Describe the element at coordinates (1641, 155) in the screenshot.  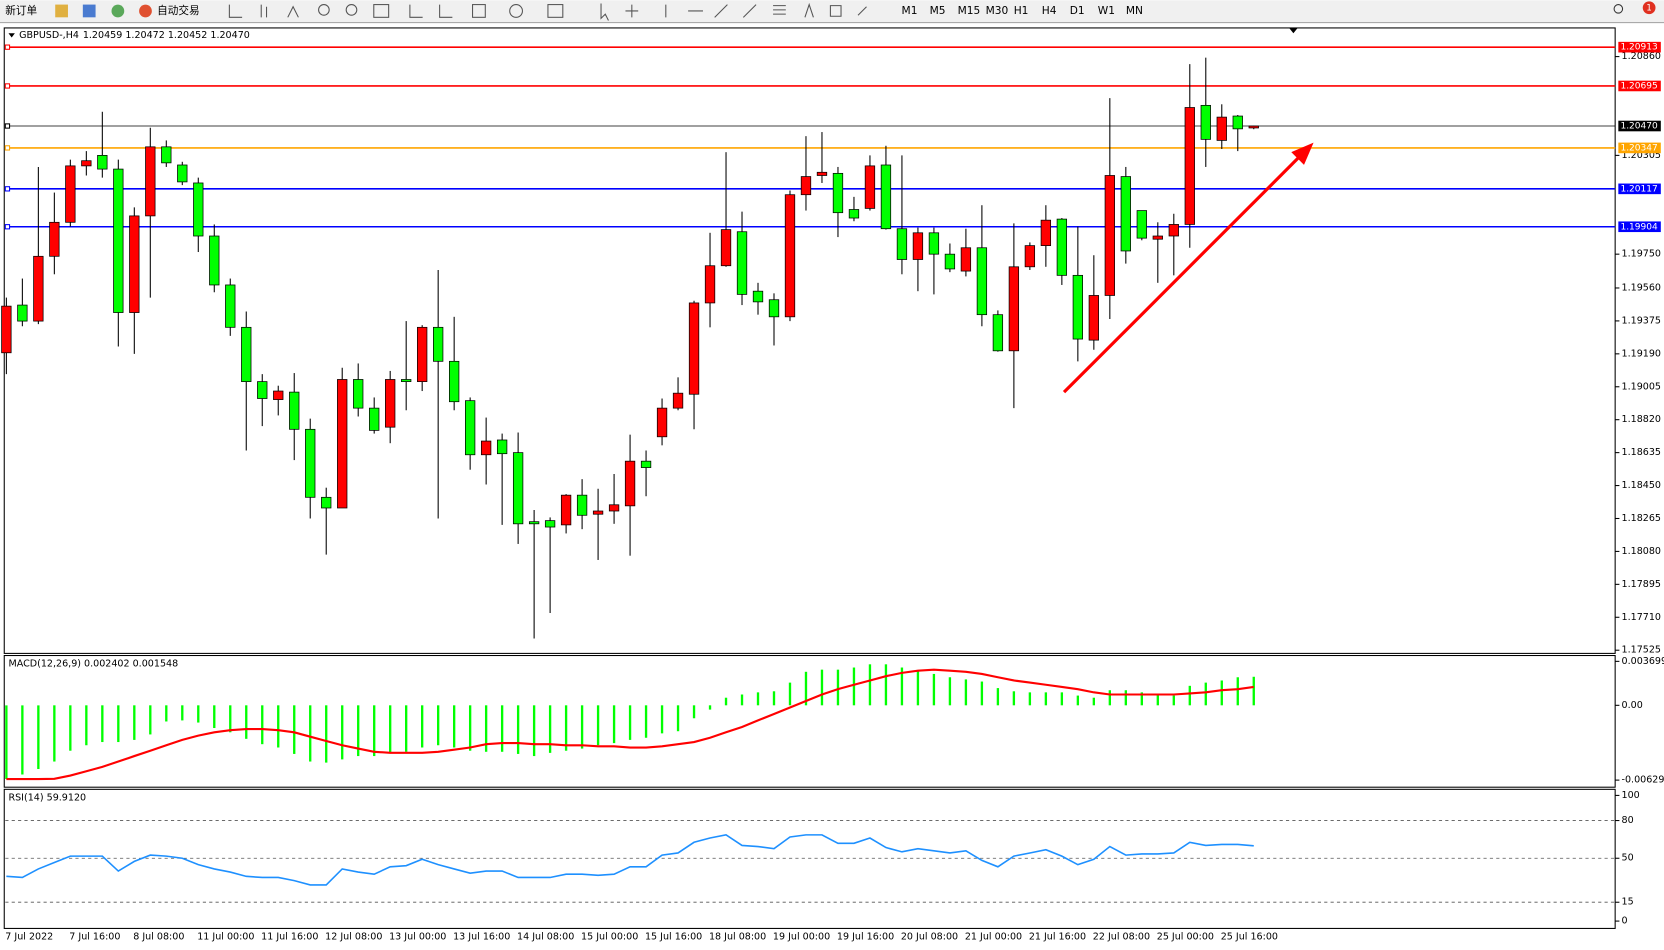
I see `y-tick-label: 1.20305` at that location.